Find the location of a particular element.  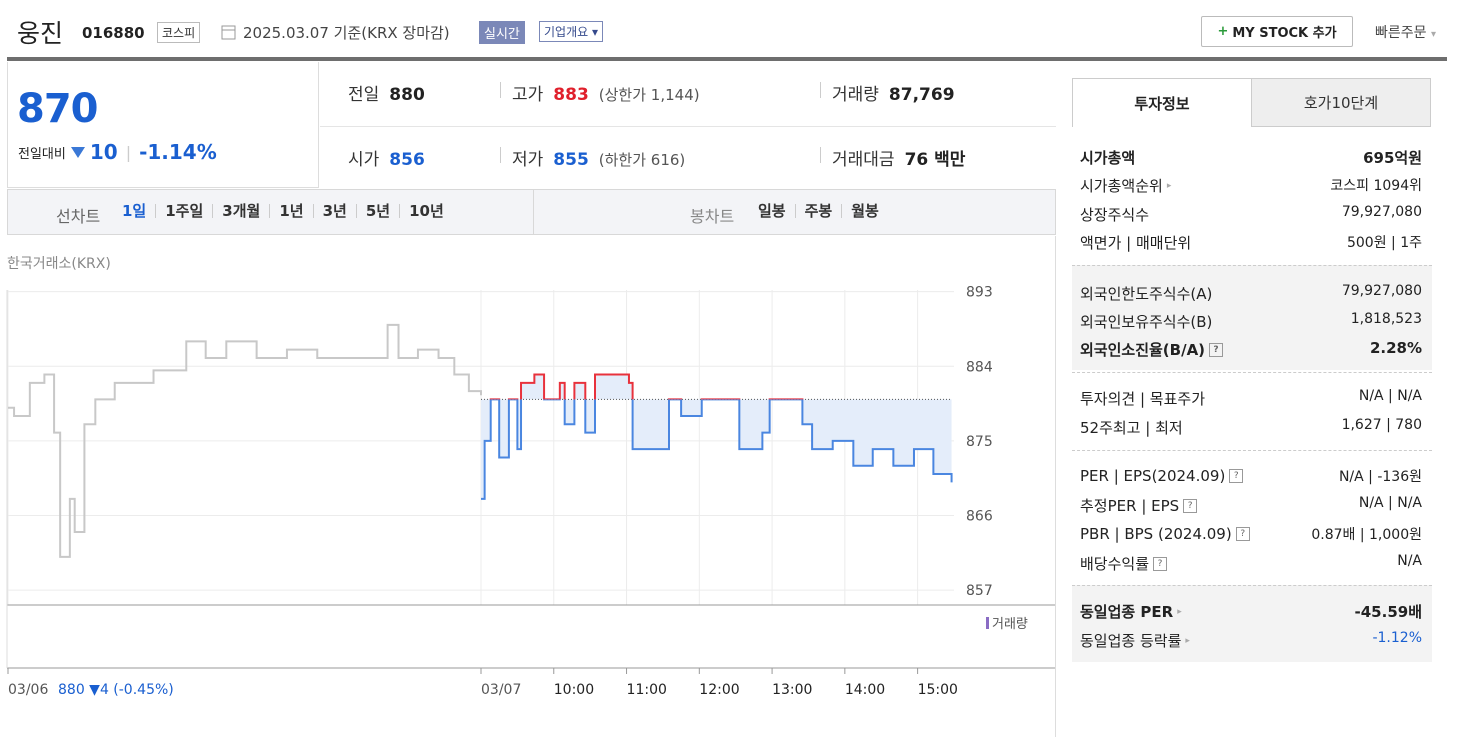

info-label-wrap: 시가총액순위 ▸ is located at coordinates (1125, 185).